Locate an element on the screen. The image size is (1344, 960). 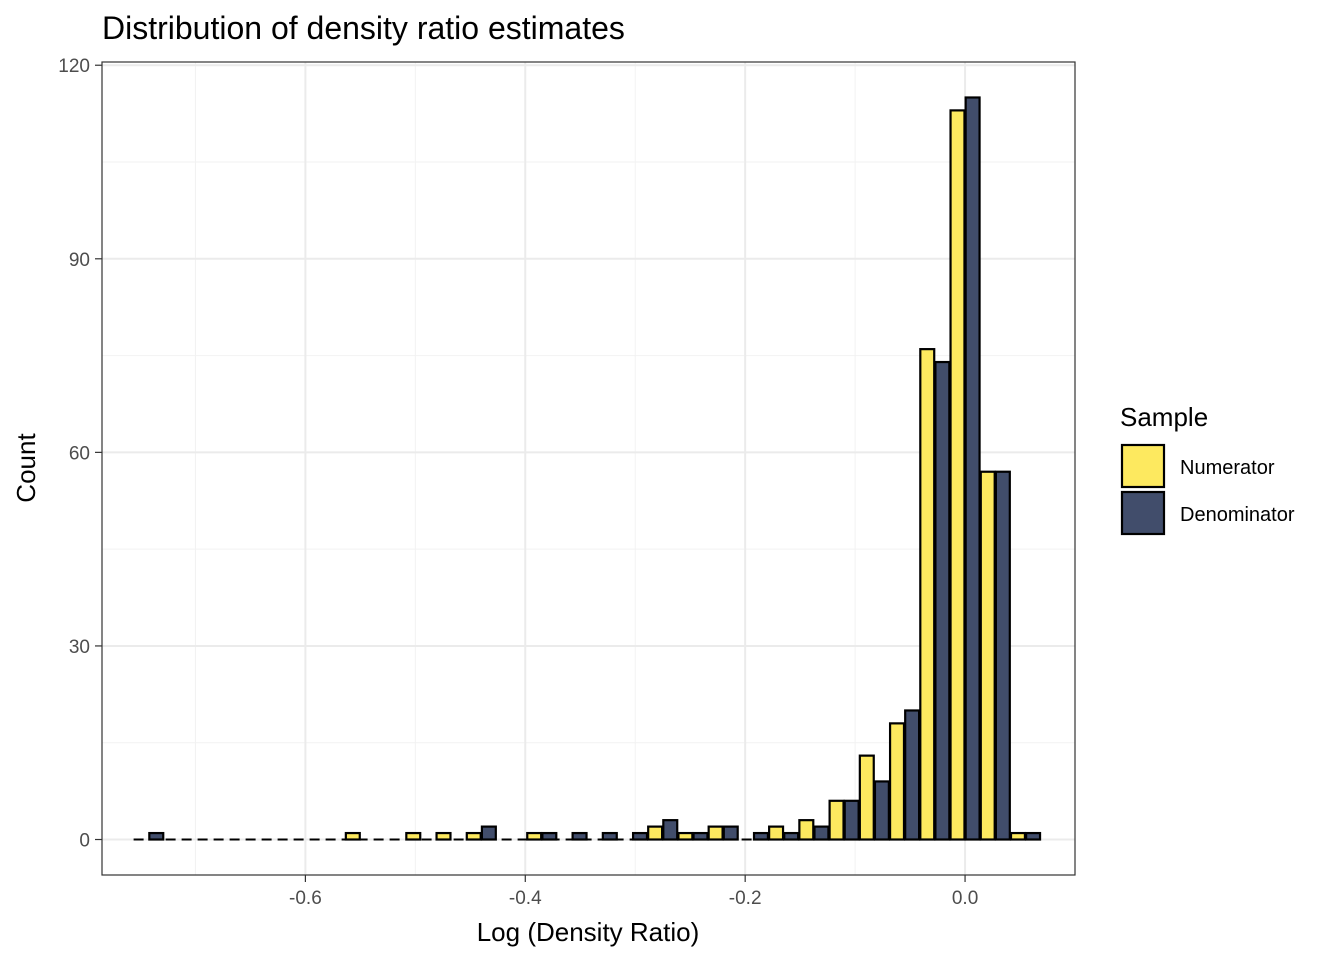
x-tick-label: -0.4 is located at coordinates (525, 898).